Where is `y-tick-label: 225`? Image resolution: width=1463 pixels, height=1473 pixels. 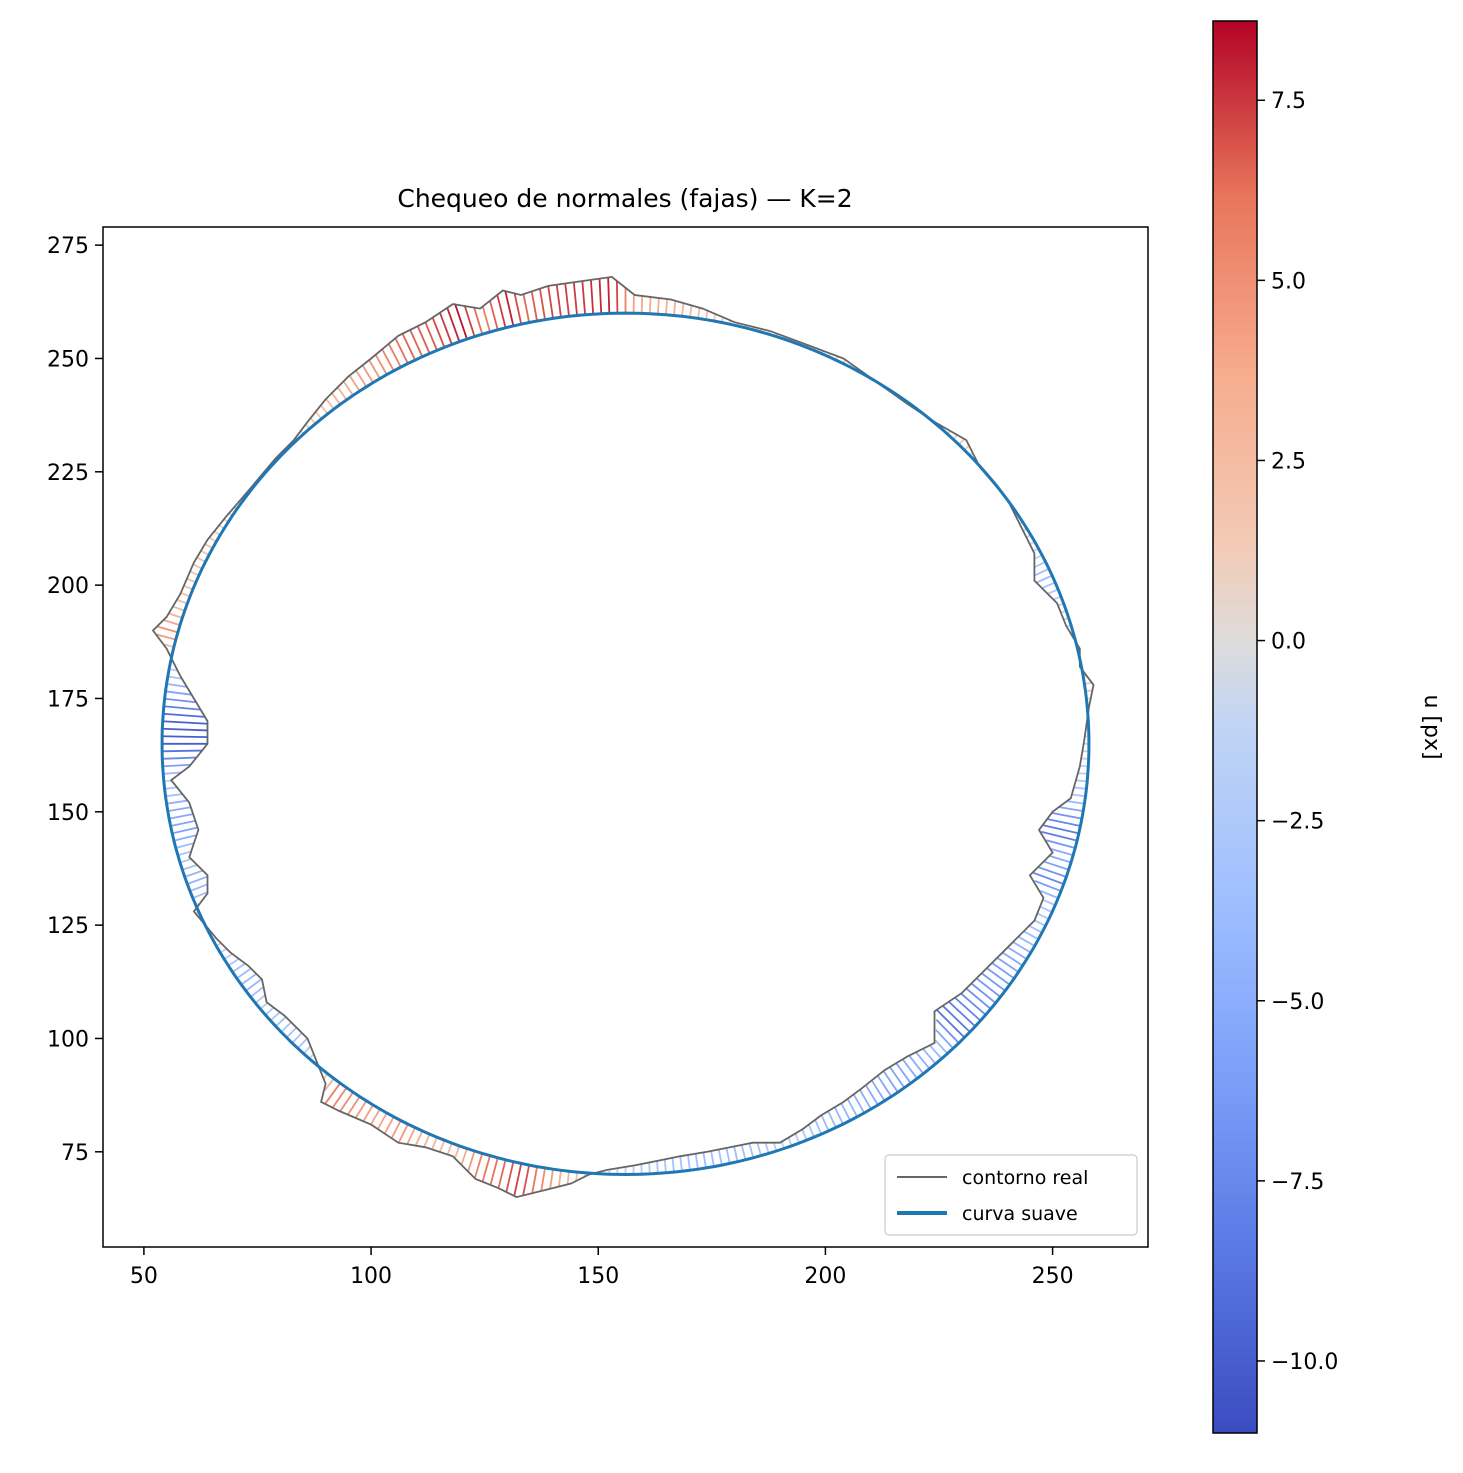
y-tick-label: 225 is located at coordinates (68, 473).